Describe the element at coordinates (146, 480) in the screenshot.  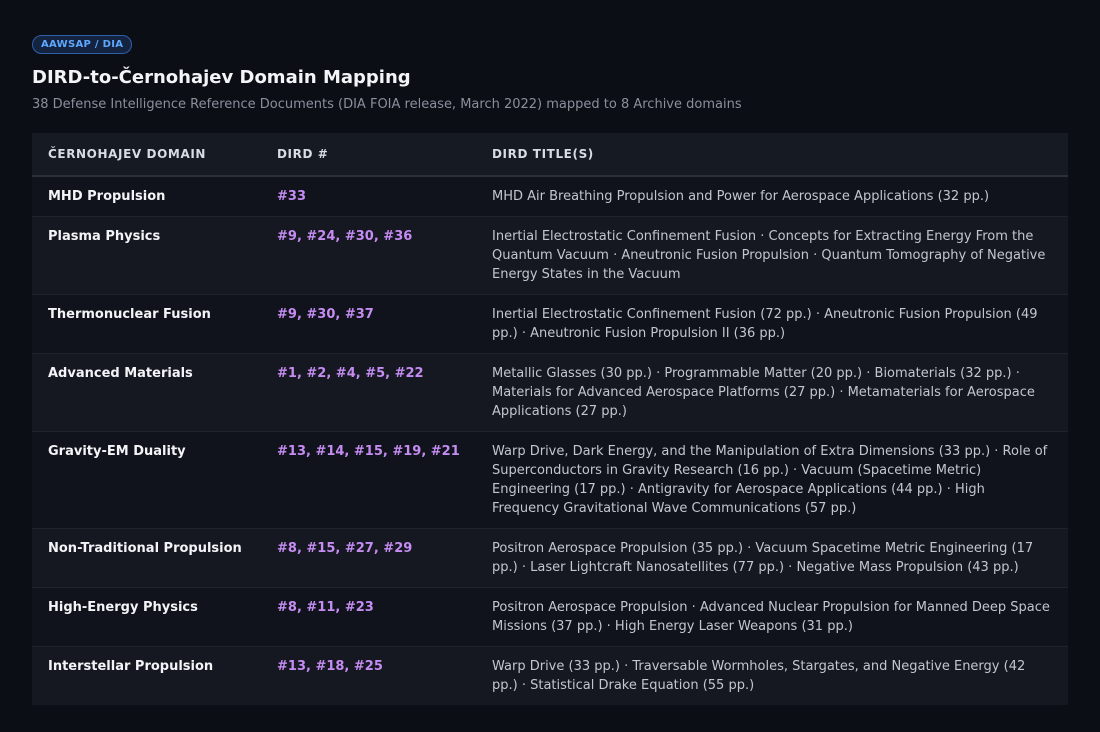
I see `domain-cell: Gravity-EM Duality` at that location.